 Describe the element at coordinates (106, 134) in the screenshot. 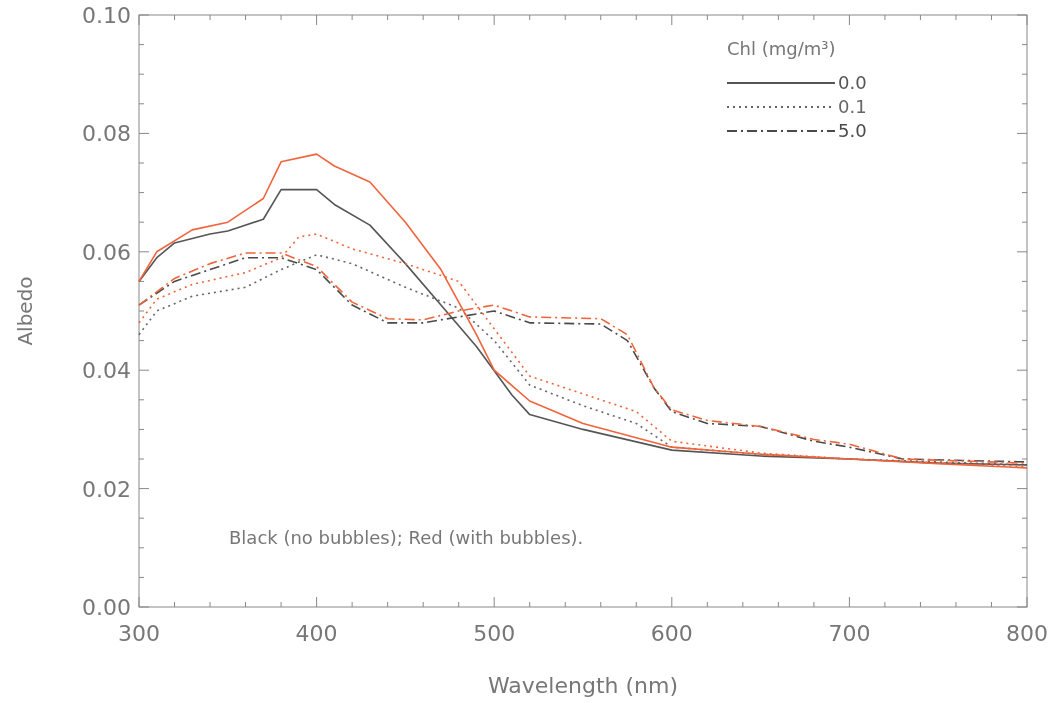

I see `y-tick-label: 0.08` at that location.